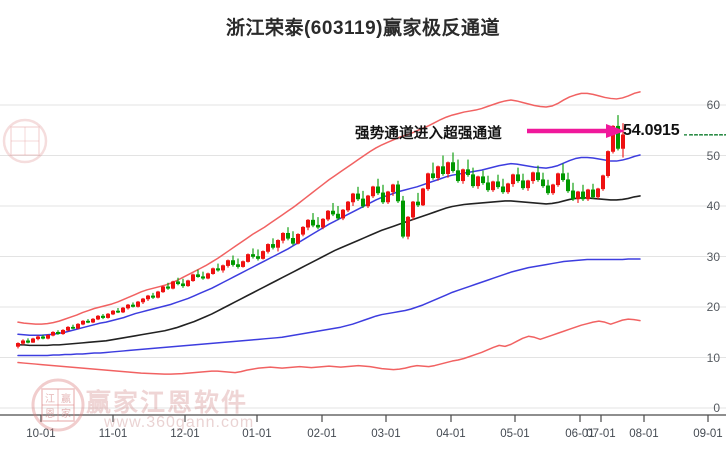 The height and width of the screenshot is (450, 726). Describe the element at coordinates (386, 434) in the screenshot. I see `x-axis-tick-label: 03-01` at that location.